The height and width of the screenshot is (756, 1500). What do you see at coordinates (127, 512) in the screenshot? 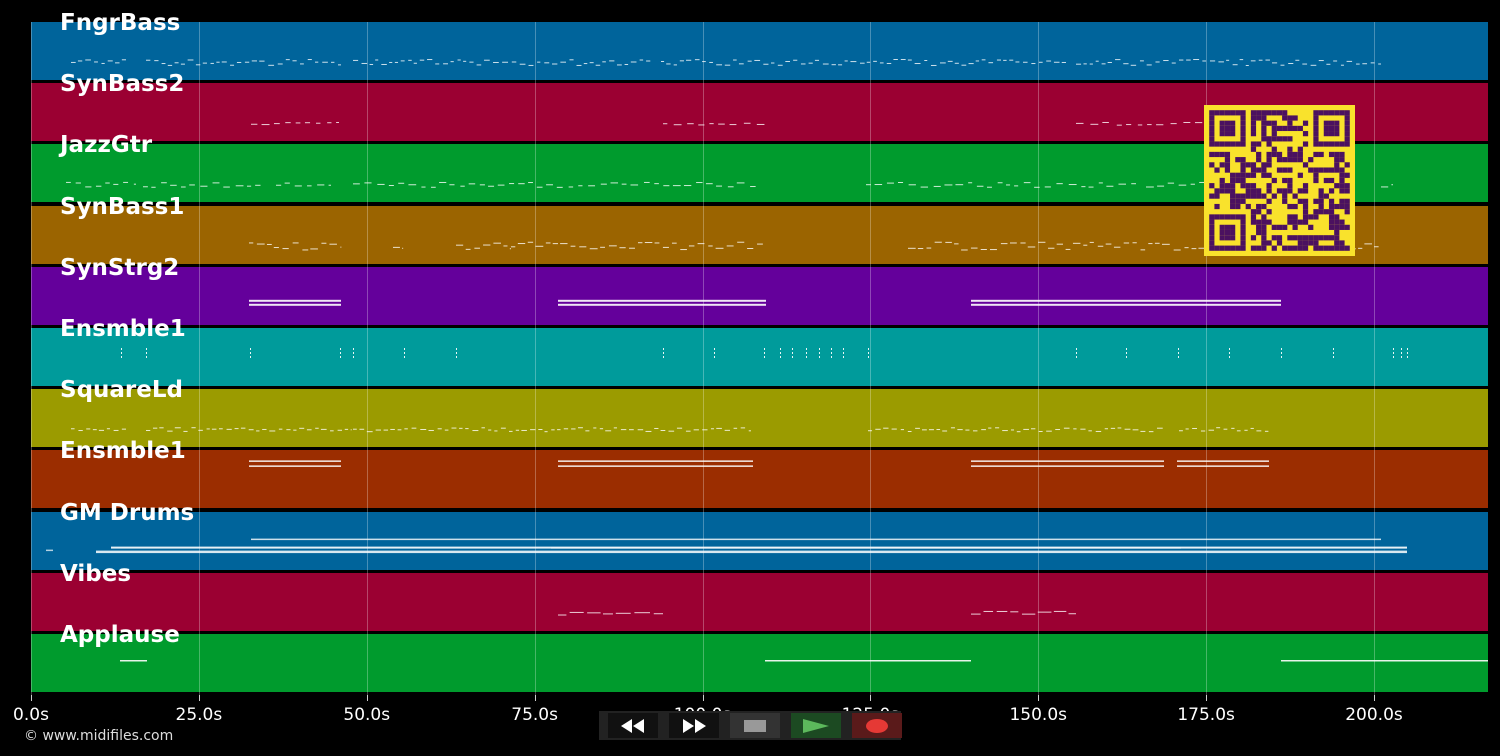
I see `track-name-label: GM Drums` at bounding box center [127, 512].